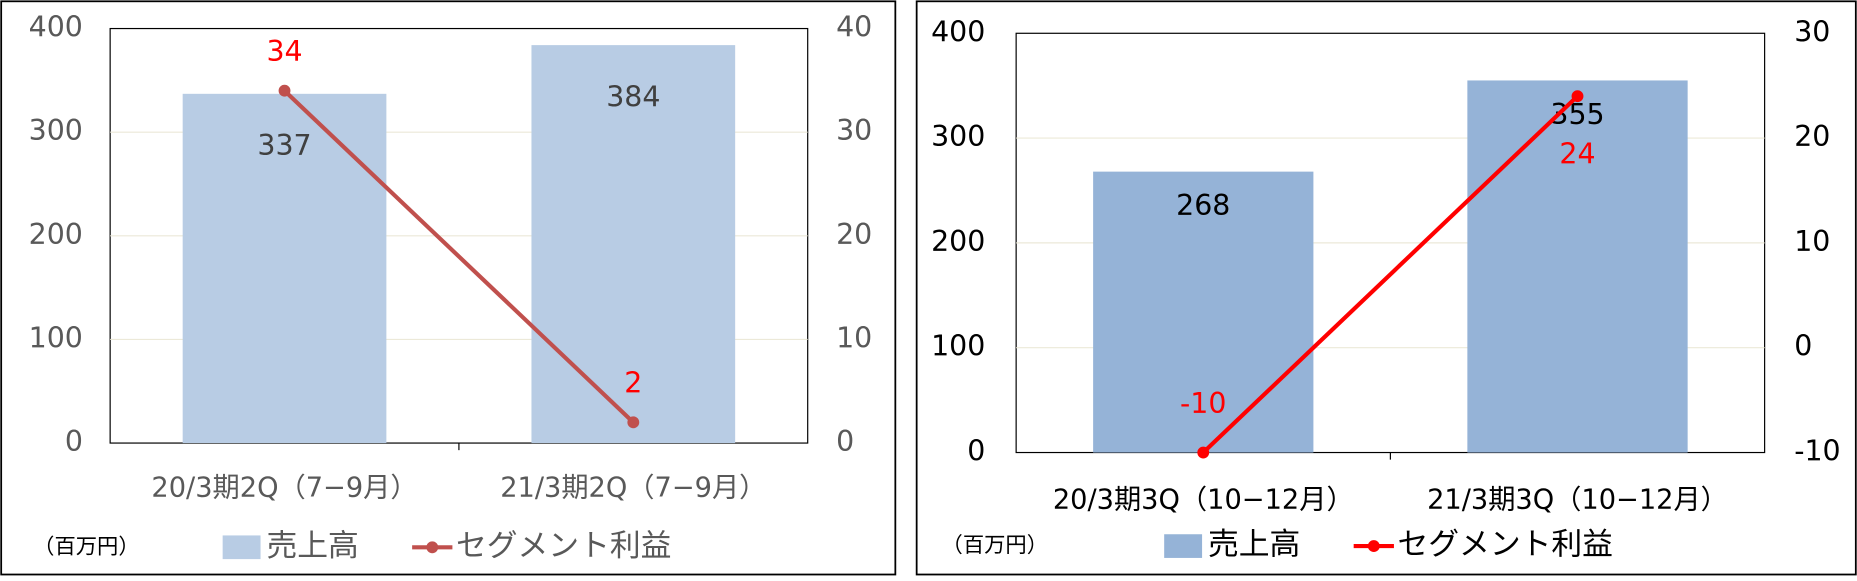 The image size is (1857, 581). What do you see at coordinates (854, 27) in the screenshot?
I see `y2-tick-label: 40` at bounding box center [854, 27].